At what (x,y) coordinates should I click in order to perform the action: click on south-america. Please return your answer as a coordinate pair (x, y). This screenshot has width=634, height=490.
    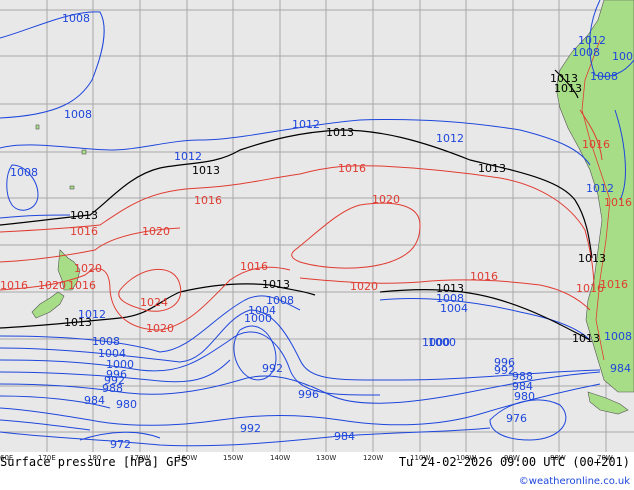
    Looking at the image, I should click on (594, 196).